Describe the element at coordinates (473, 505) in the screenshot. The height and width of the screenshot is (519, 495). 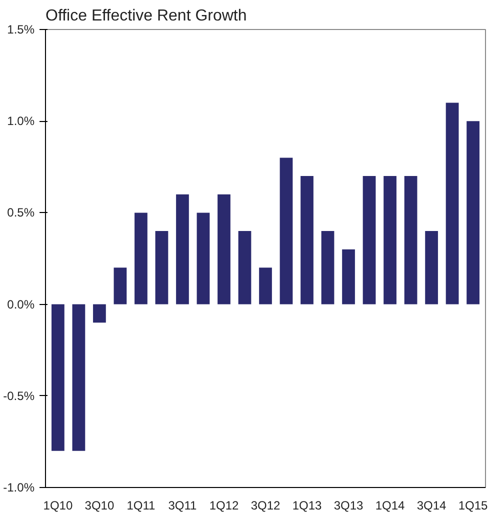
I see `x-tick-label: 1Q15` at that location.